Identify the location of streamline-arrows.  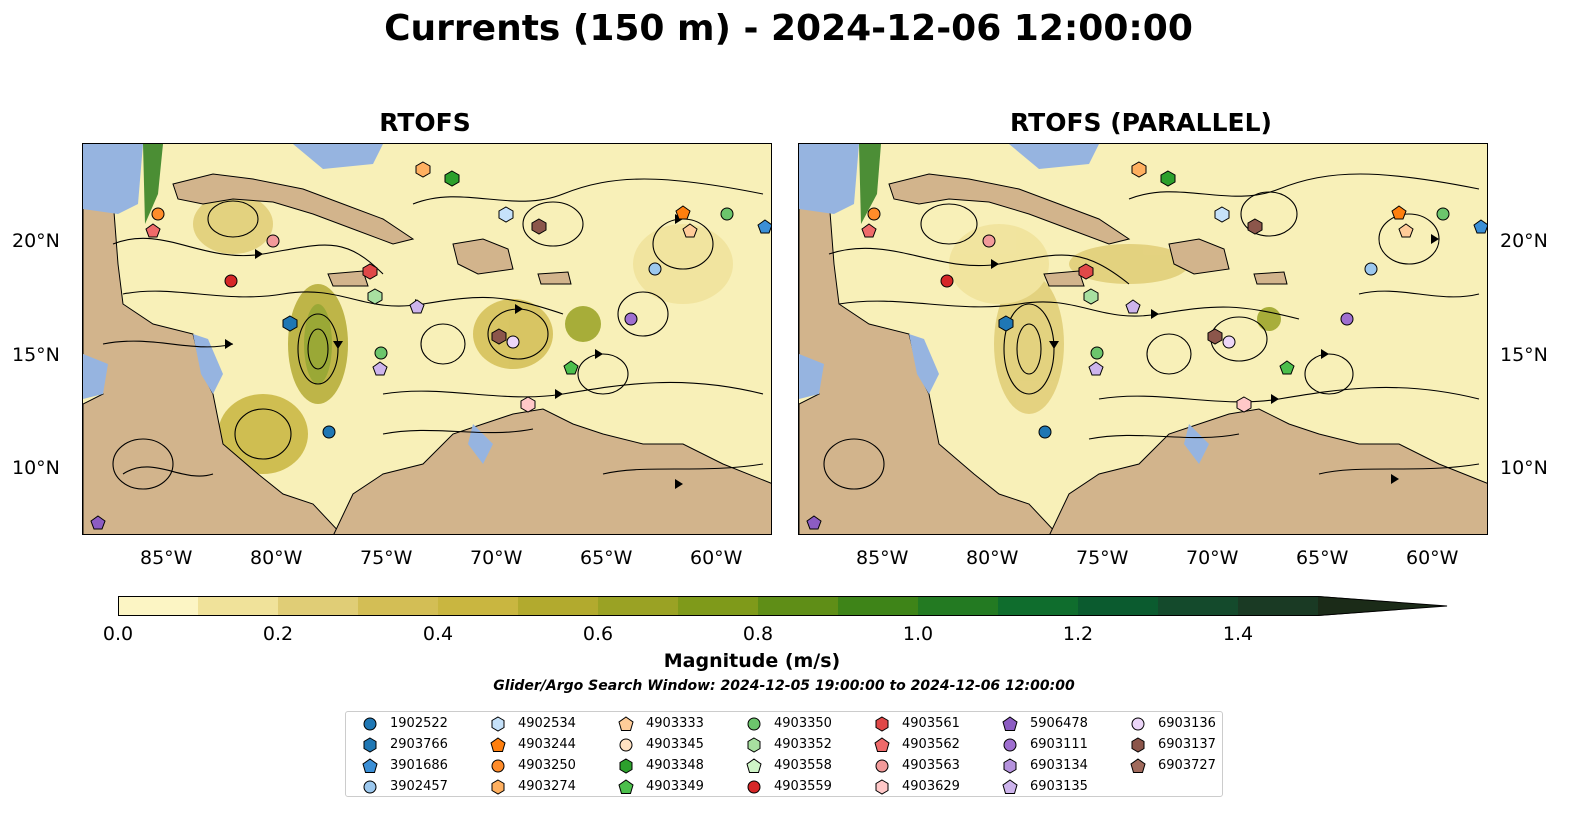
(1215, 359).